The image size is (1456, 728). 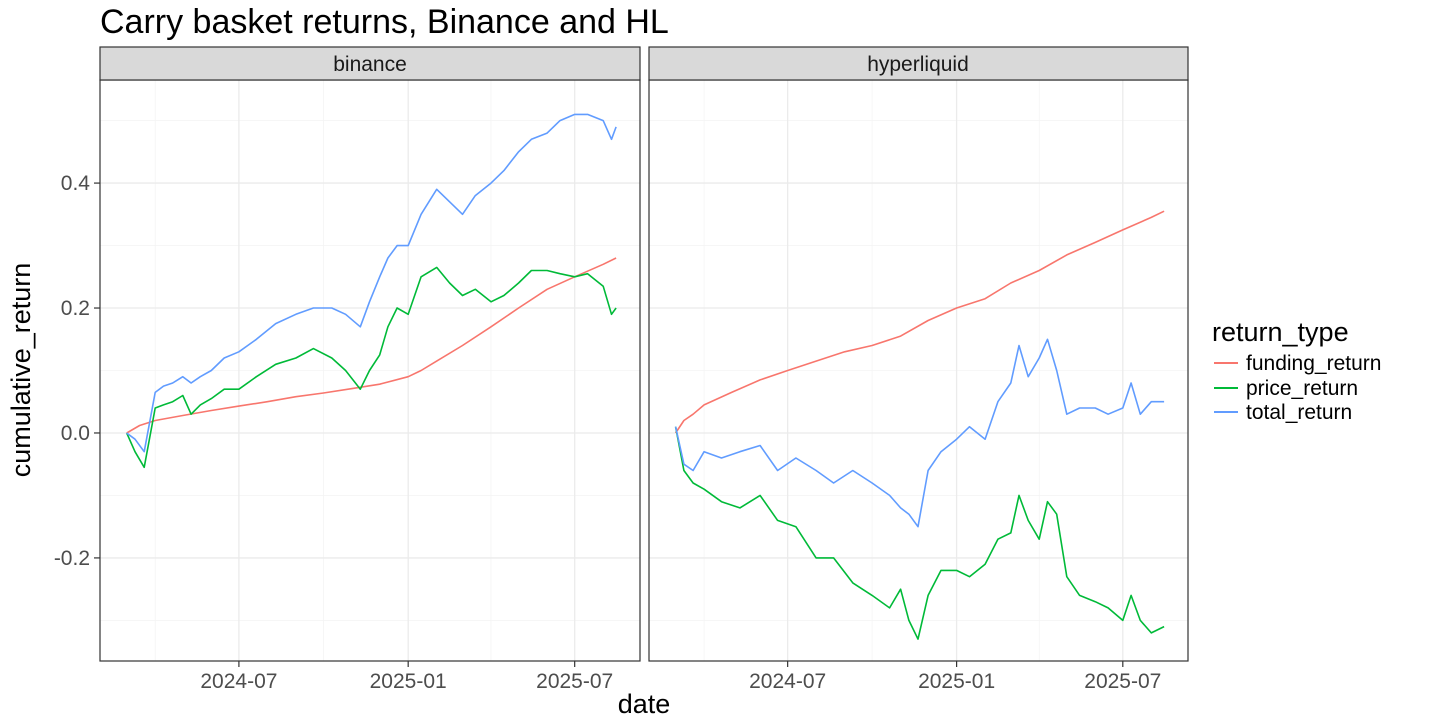 I want to click on series-line-binance-price-return, so click(x=371, y=367).